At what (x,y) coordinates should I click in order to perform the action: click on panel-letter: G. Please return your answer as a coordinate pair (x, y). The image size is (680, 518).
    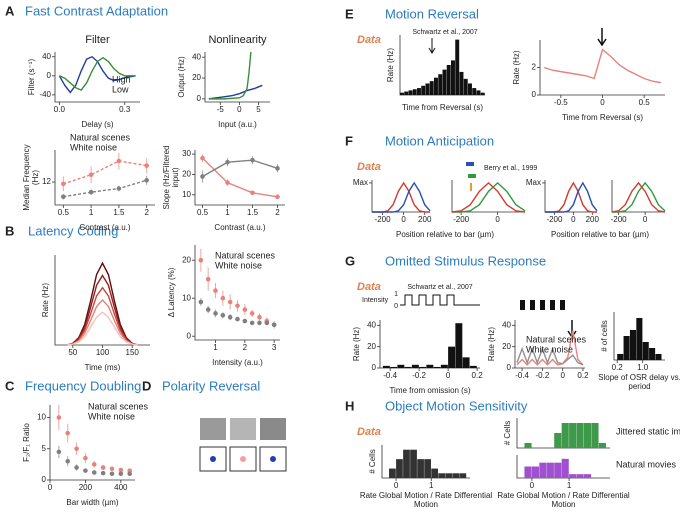
    Looking at the image, I should click on (350, 260).